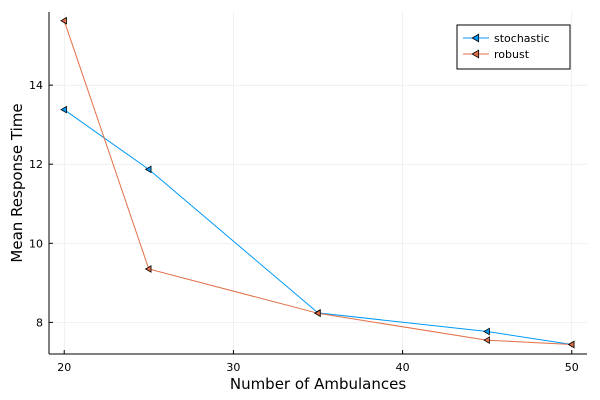 The width and height of the screenshot is (600, 400). What do you see at coordinates (512, 54) in the screenshot?
I see `legend-label-robust: robust` at bounding box center [512, 54].